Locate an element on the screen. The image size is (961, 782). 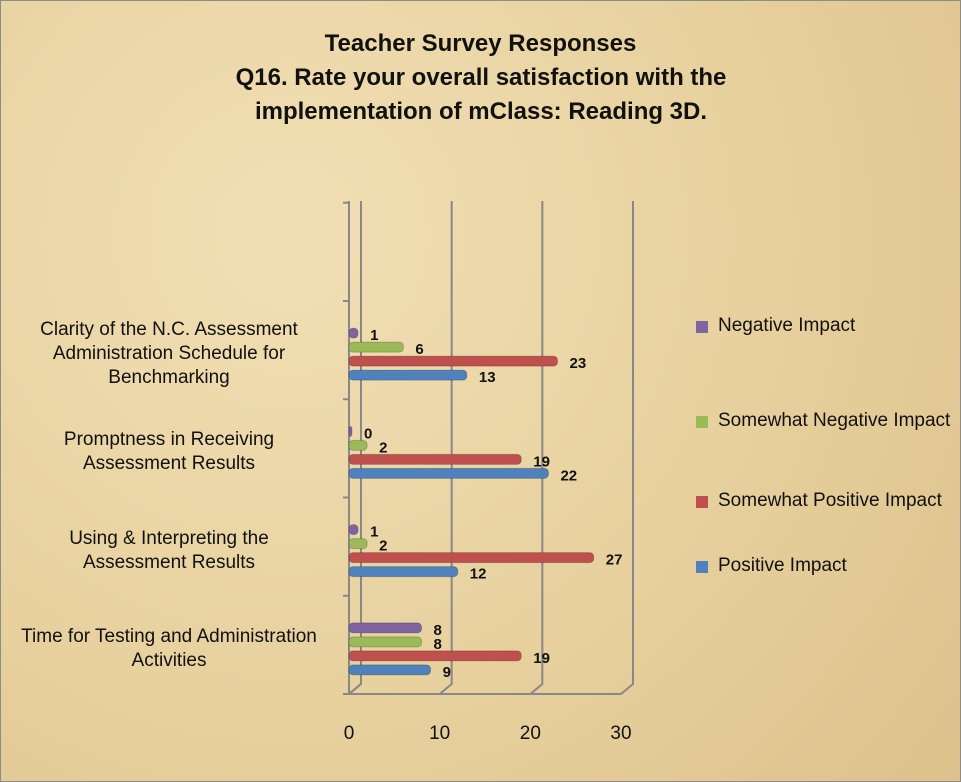
legend-entry: Somewhat Positive Impact is located at coordinates (828, 501).